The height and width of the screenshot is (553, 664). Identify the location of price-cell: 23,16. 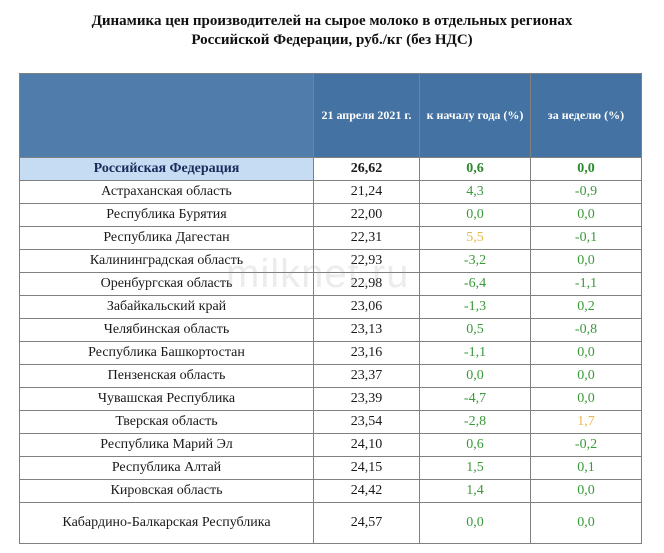
(366, 353).